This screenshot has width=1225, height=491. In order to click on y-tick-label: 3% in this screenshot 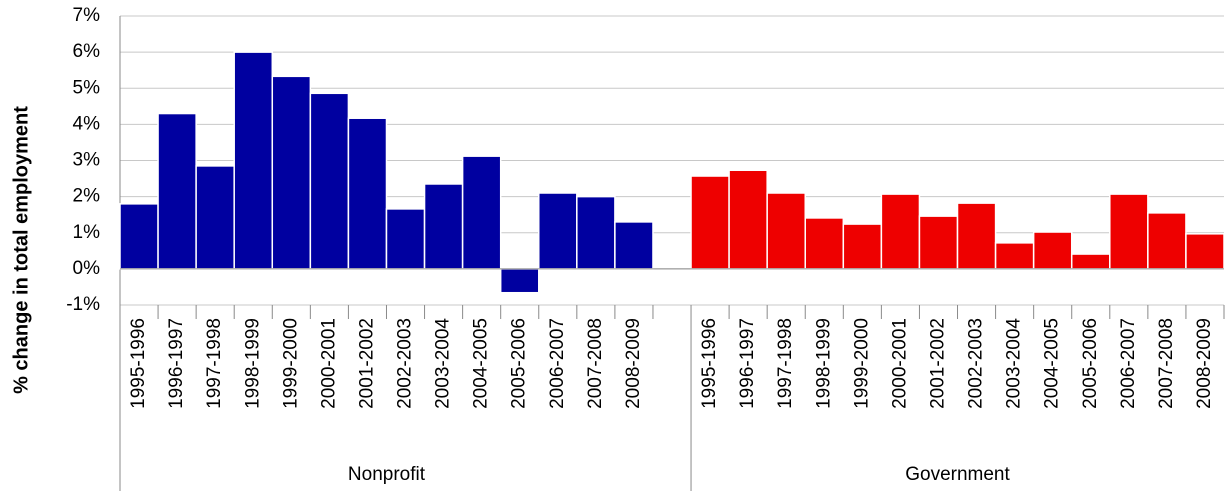, I will do `click(87, 160)`.